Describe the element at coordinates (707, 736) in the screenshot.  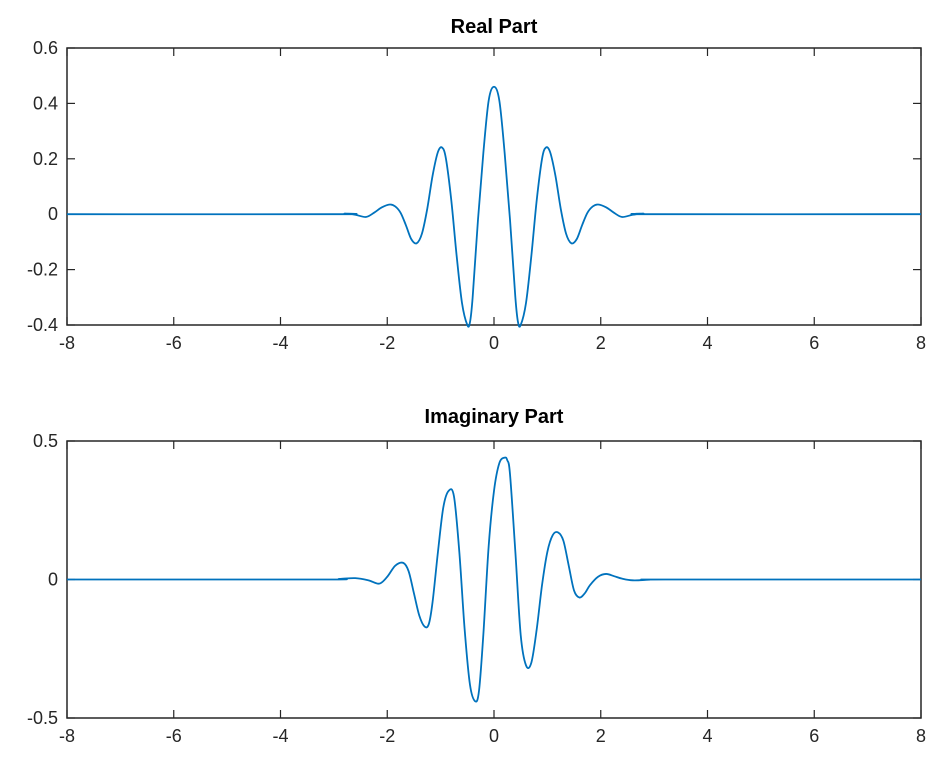
I see `imaginary-part-x-tick-label: 4` at that location.